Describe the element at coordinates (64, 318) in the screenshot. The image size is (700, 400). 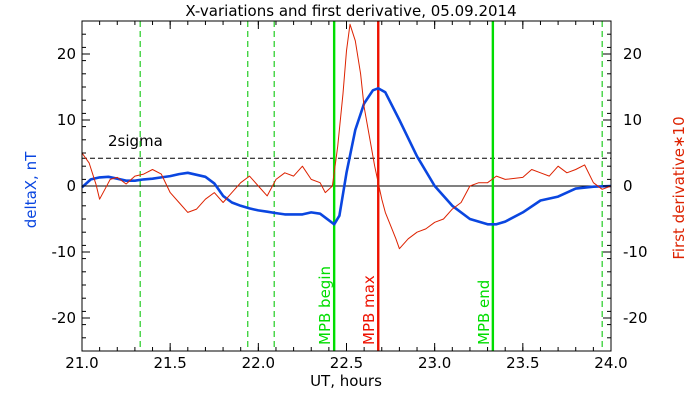
I see `y-tick-label-left: -20` at that location.